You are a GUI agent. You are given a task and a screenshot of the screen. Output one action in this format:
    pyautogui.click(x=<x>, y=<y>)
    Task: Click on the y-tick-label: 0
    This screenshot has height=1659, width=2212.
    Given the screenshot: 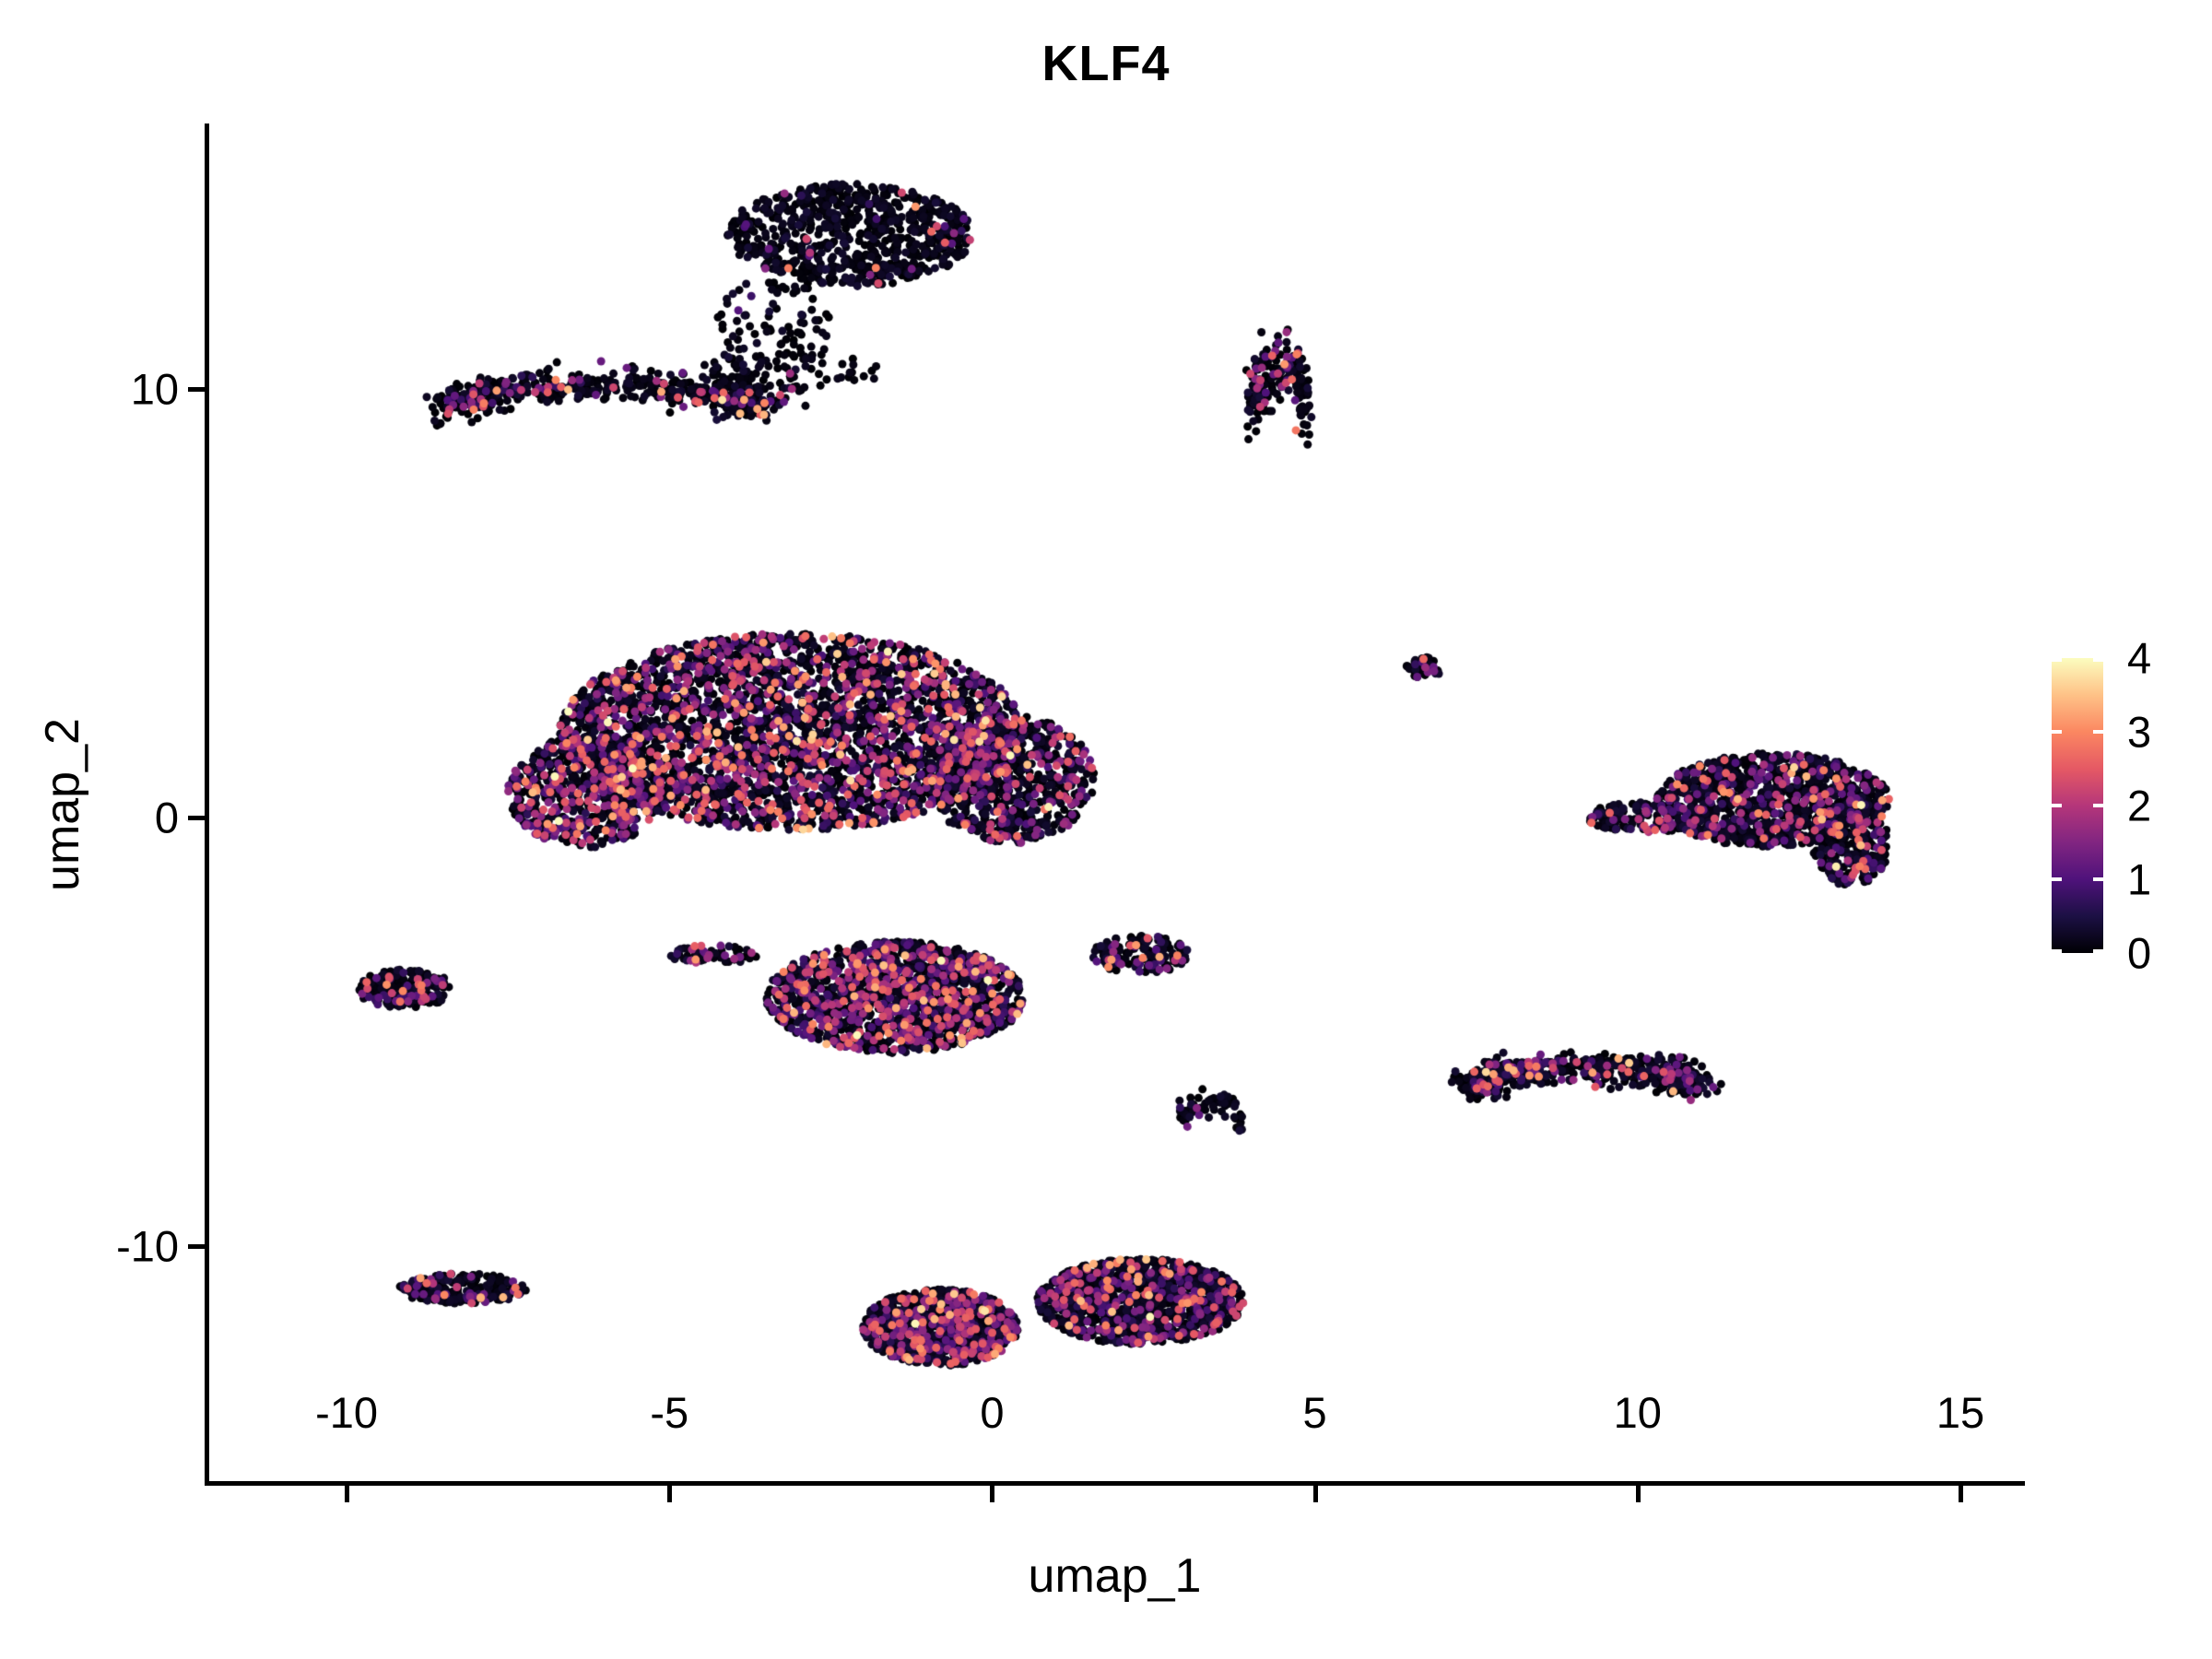 What is the action you would take?
    pyautogui.click(x=166, y=817)
    